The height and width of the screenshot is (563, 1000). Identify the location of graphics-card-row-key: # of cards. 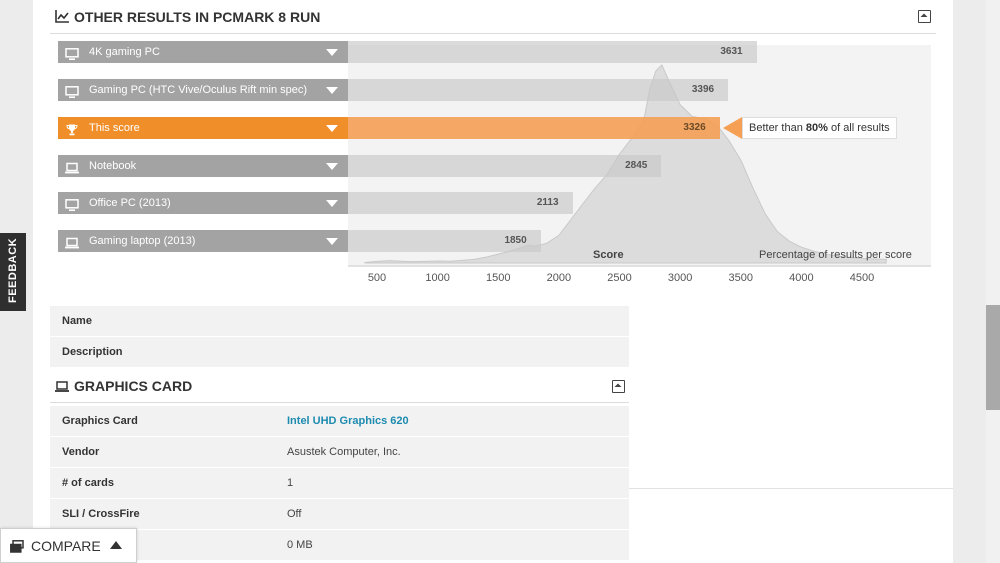
(88, 483).